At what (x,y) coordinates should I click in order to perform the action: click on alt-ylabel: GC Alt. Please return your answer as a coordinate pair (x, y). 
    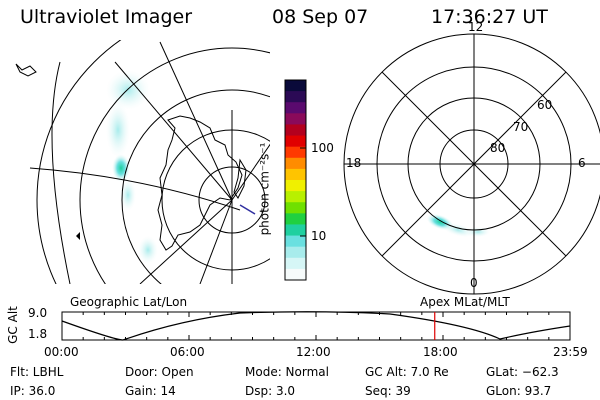
    Looking at the image, I should click on (12, 325).